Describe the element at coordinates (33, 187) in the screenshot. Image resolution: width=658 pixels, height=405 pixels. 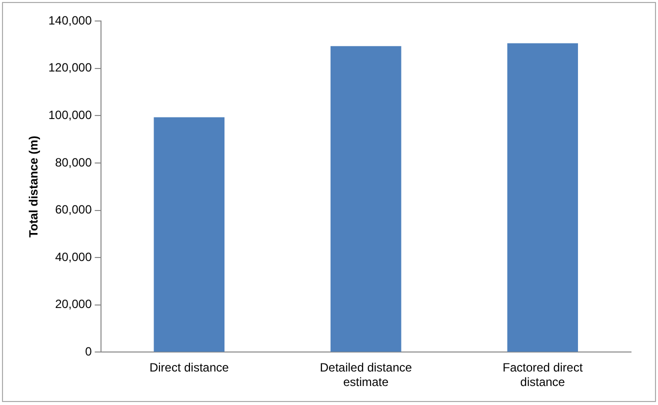
I see `y-axis-title: Total distance (m)` at that location.